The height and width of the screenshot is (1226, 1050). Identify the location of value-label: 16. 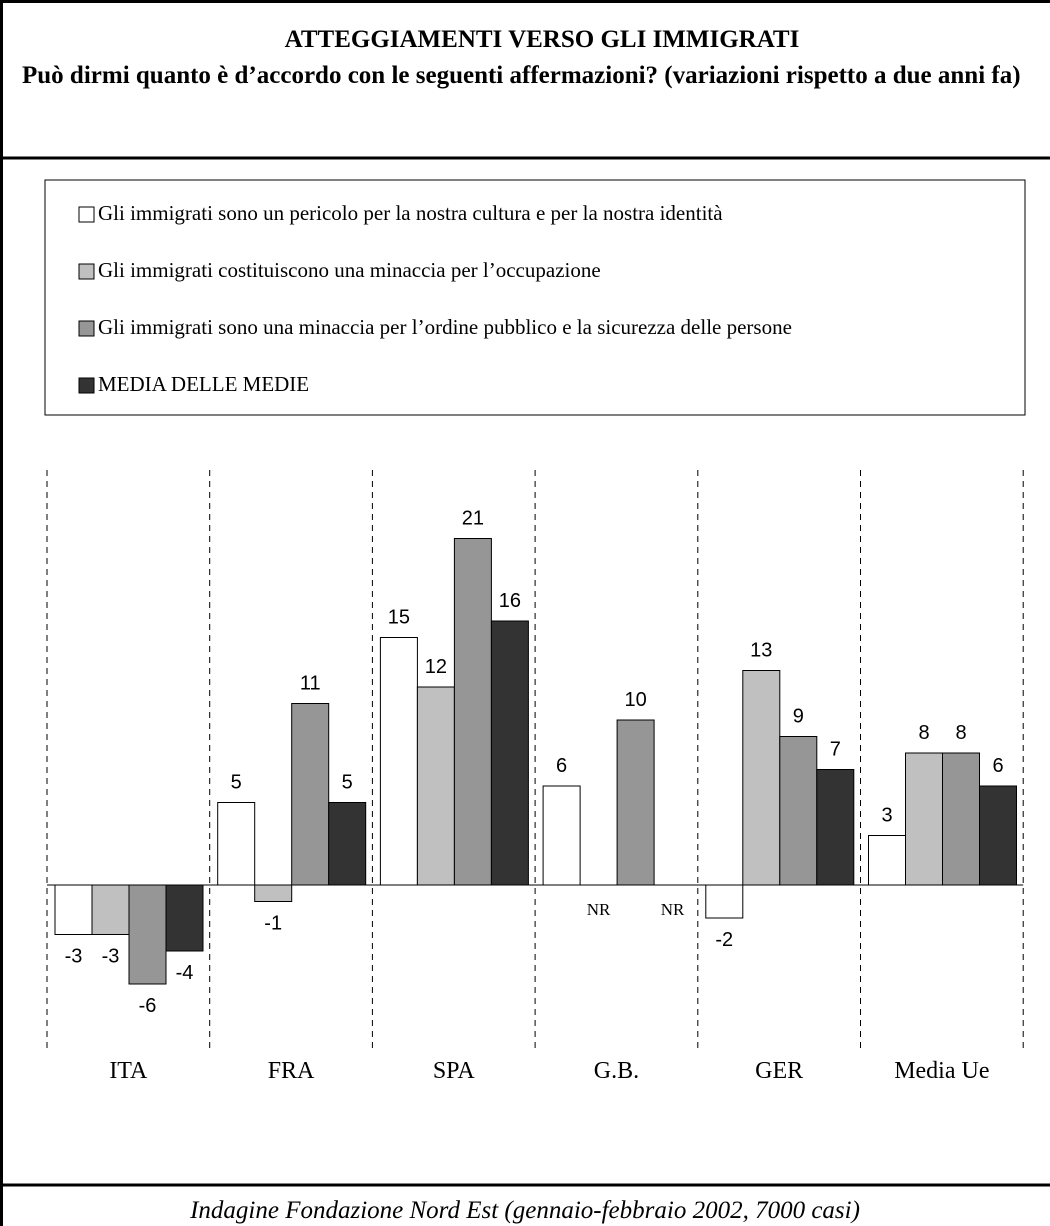
(510, 601).